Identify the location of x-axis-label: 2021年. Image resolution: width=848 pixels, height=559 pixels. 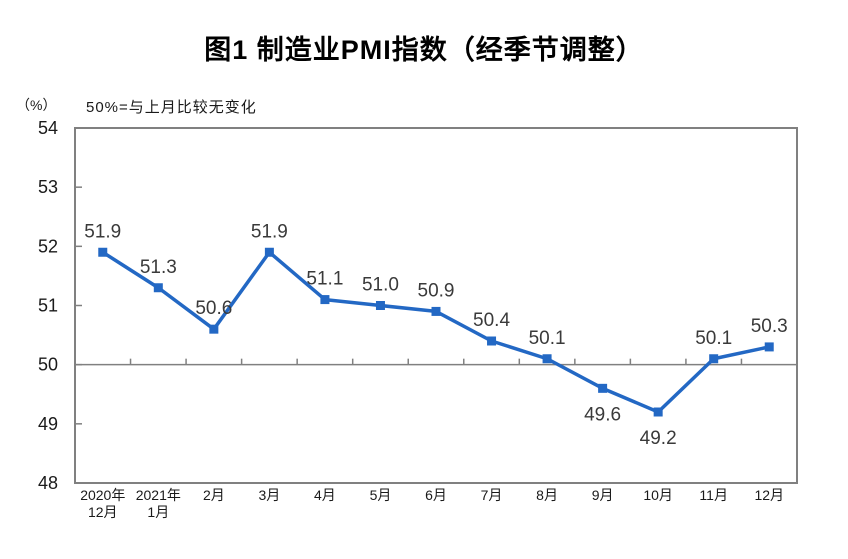
(158, 495).